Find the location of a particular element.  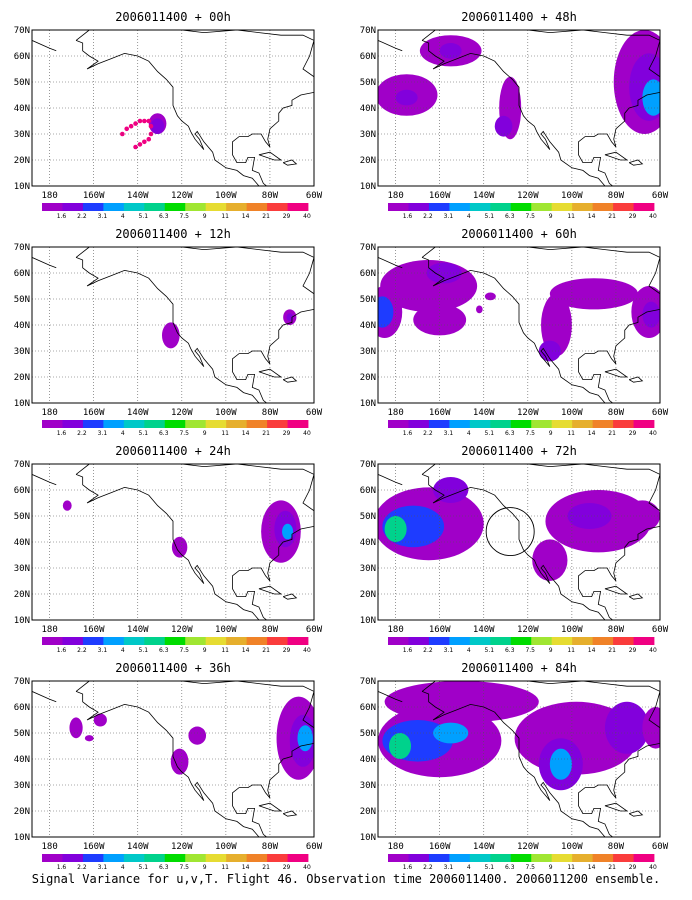

color-bar-label: 7.5 is located at coordinates (184, 867).